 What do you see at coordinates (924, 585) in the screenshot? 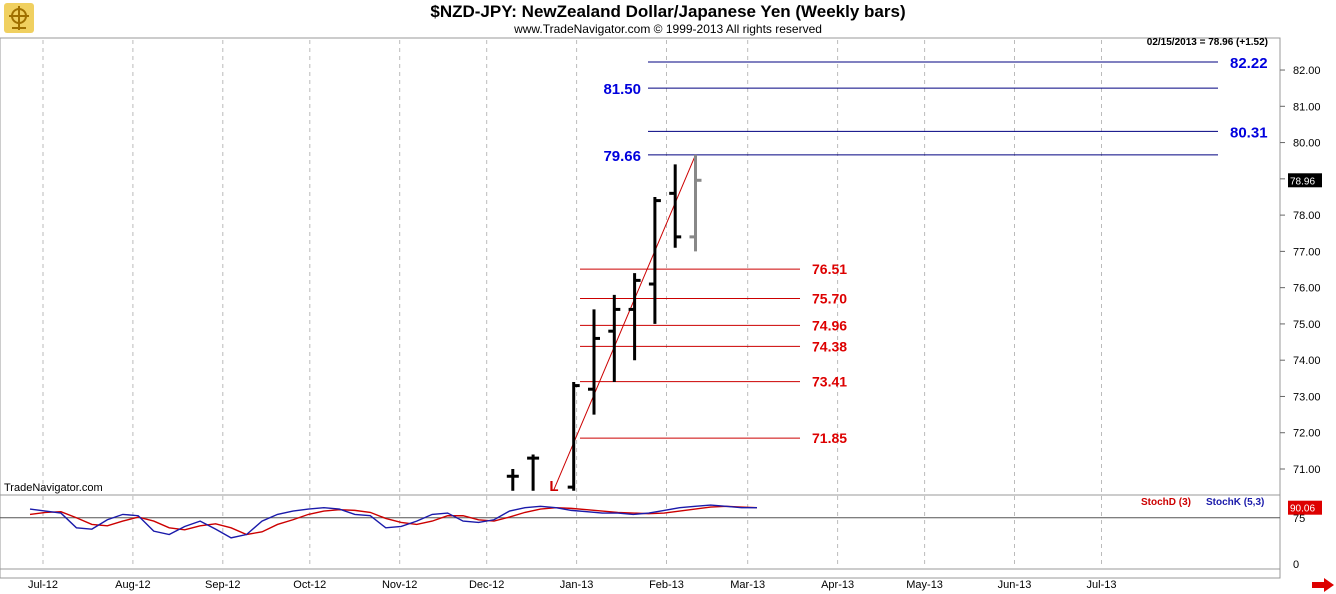
I see `x-tick-May-13: May-13` at bounding box center [924, 585].